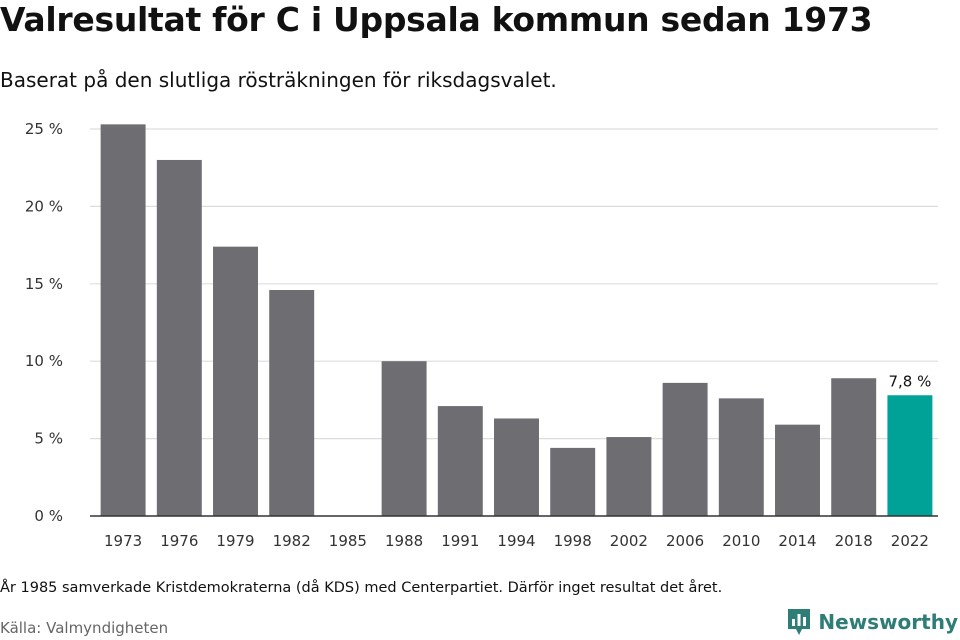  Describe the element at coordinates (910, 541) in the screenshot. I see `x-tick-label: 2022` at that location.